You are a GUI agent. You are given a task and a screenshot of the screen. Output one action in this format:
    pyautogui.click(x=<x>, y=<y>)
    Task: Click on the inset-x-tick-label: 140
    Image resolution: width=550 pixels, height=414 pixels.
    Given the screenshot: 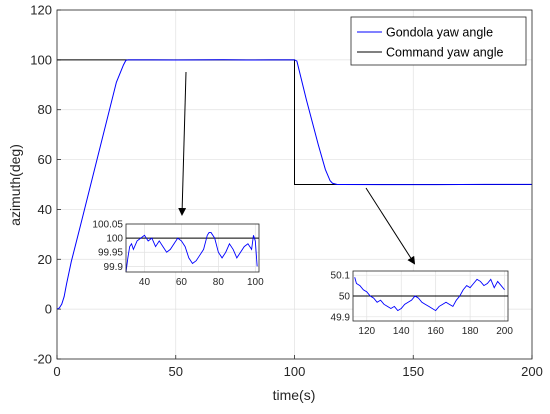 What is the action you would take?
    pyautogui.click(x=401, y=331)
    